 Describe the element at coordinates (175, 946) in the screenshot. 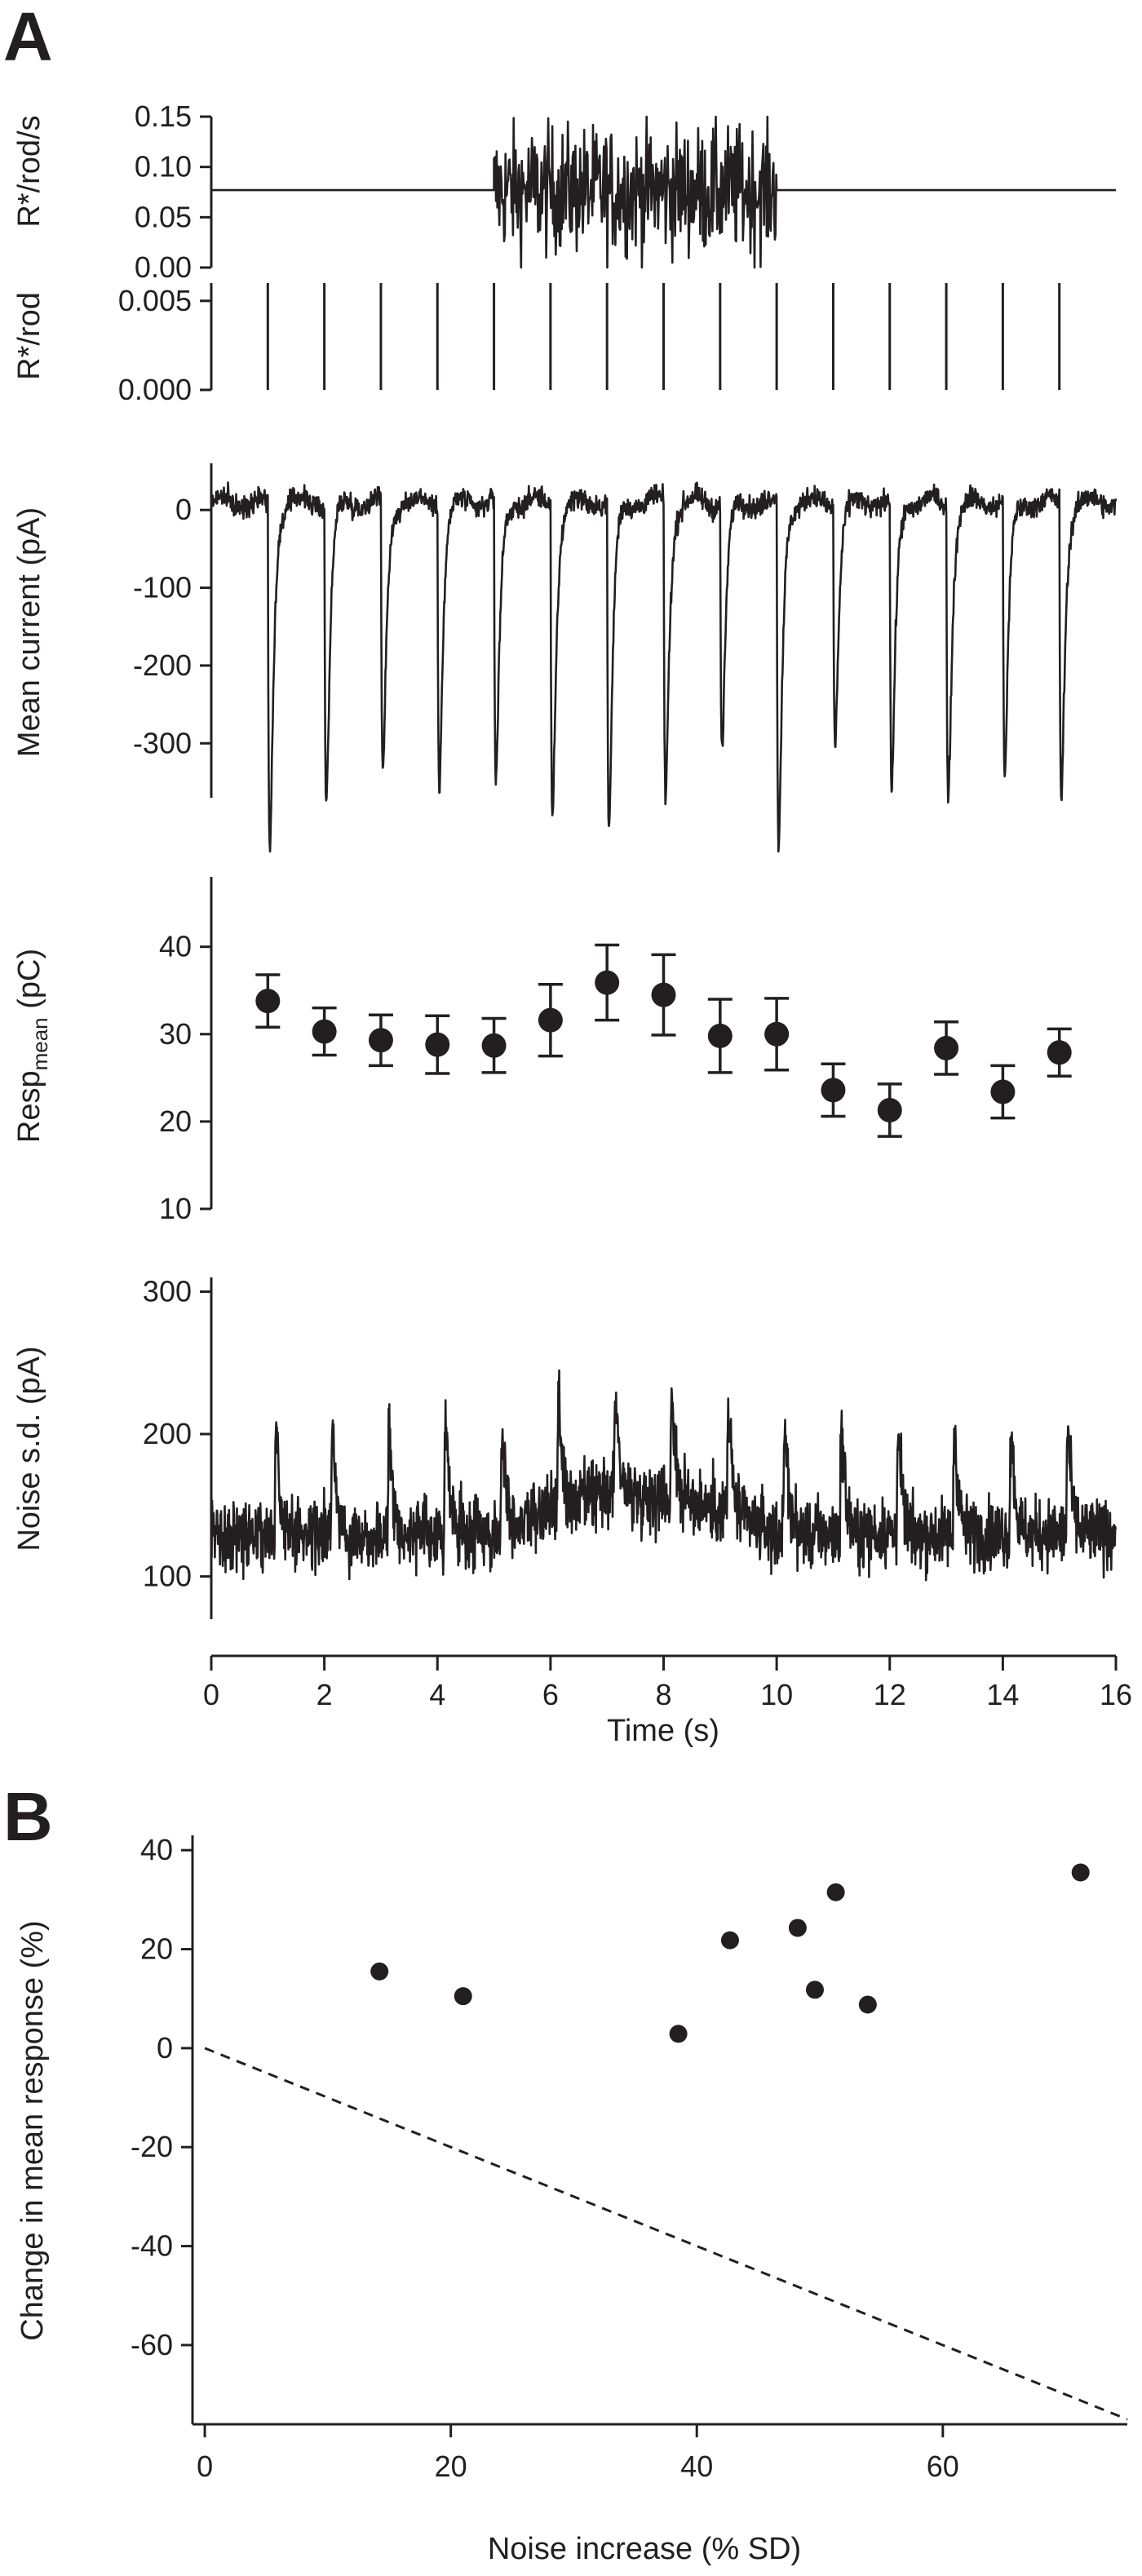

I see `resp-ytick-label: 40` at that location.